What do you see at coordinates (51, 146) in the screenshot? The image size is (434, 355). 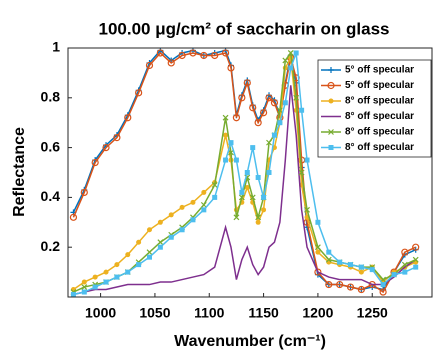 I see `y-tick-label: 0.6` at bounding box center [51, 146].